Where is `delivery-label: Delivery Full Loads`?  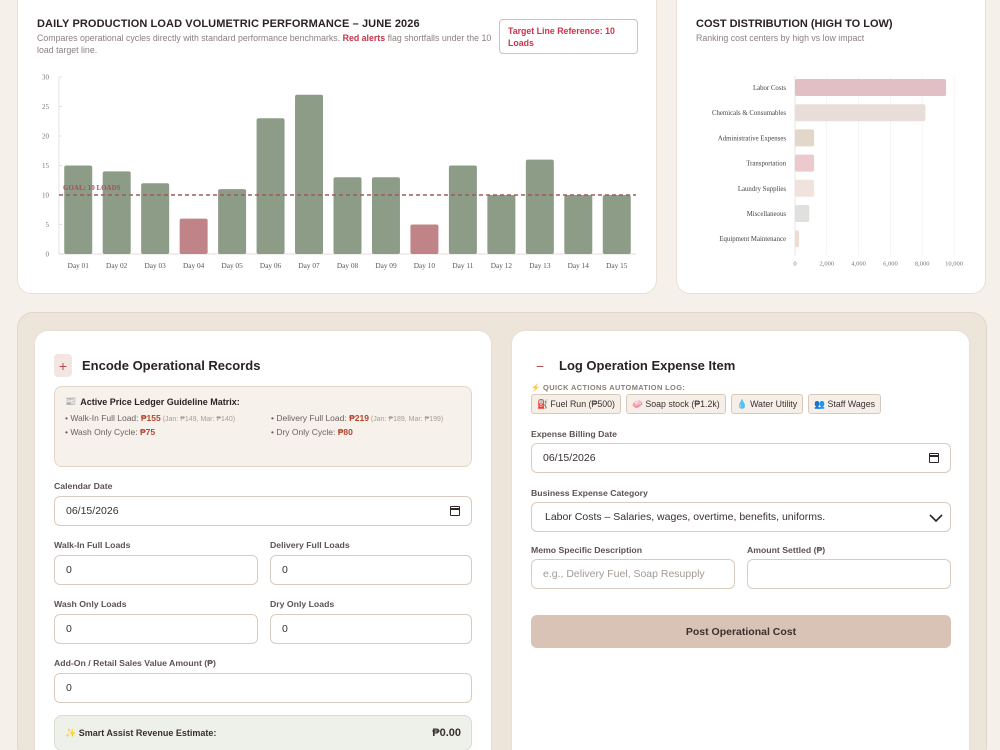 delivery-label: Delivery Full Loads is located at coordinates (310, 545).